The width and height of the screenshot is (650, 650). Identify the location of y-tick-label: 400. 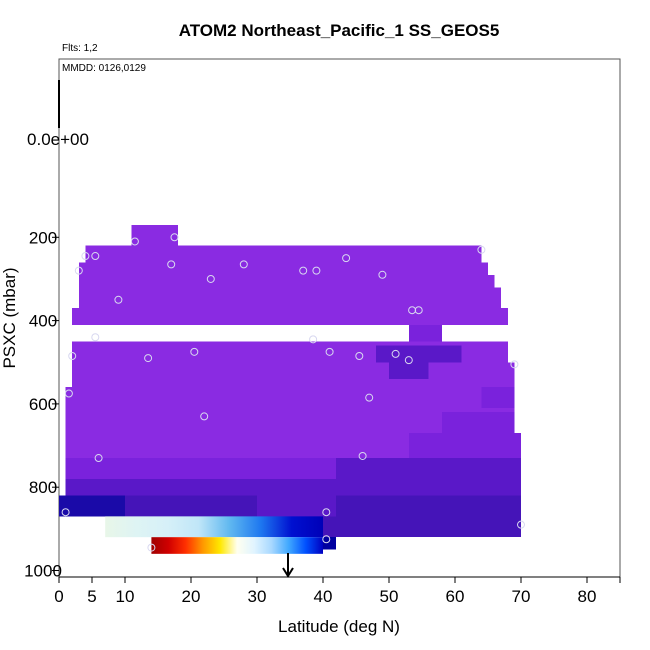
(43, 321).